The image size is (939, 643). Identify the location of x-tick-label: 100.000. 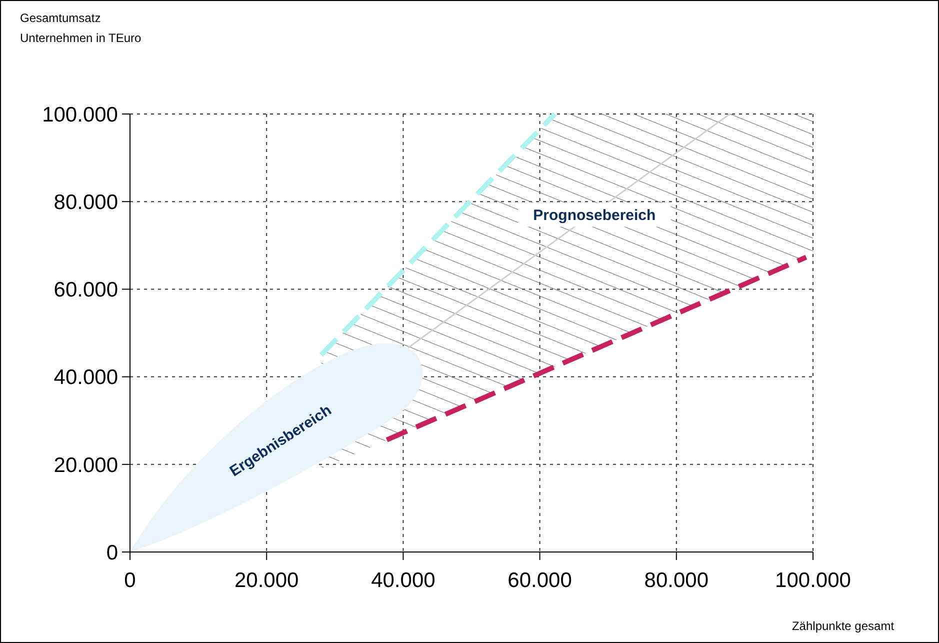
(813, 580).